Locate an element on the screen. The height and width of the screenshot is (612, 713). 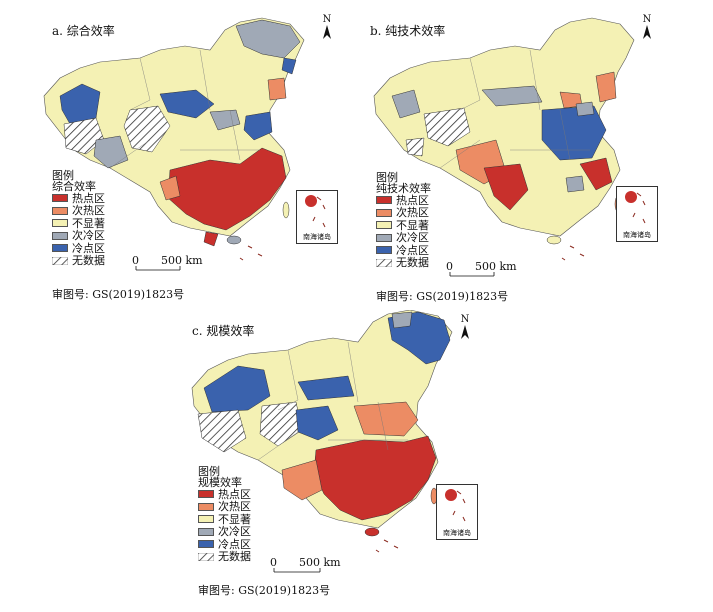
hainan-b is located at coordinates (554, 240).